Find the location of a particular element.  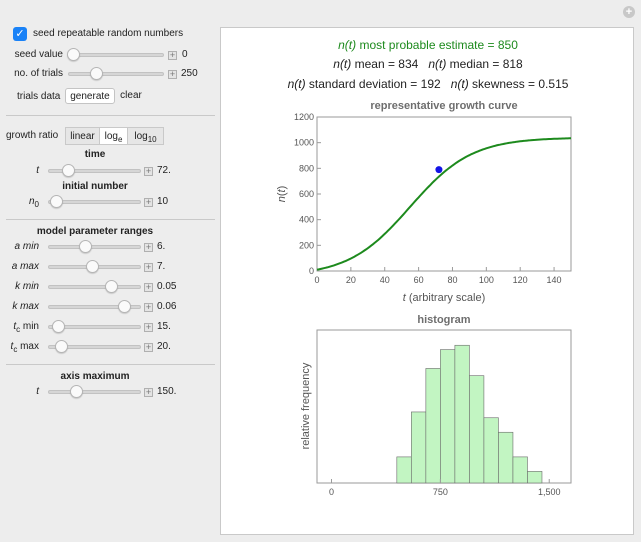

axis-t-slider is located at coordinates (94, 392).